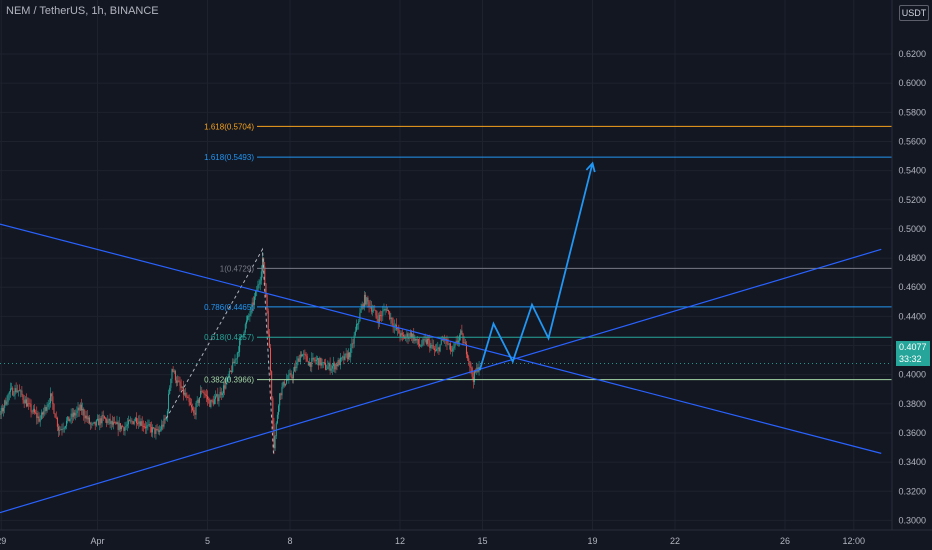 This screenshot has height=550, width=932. I want to click on projection-polyline, so click(536, 267).